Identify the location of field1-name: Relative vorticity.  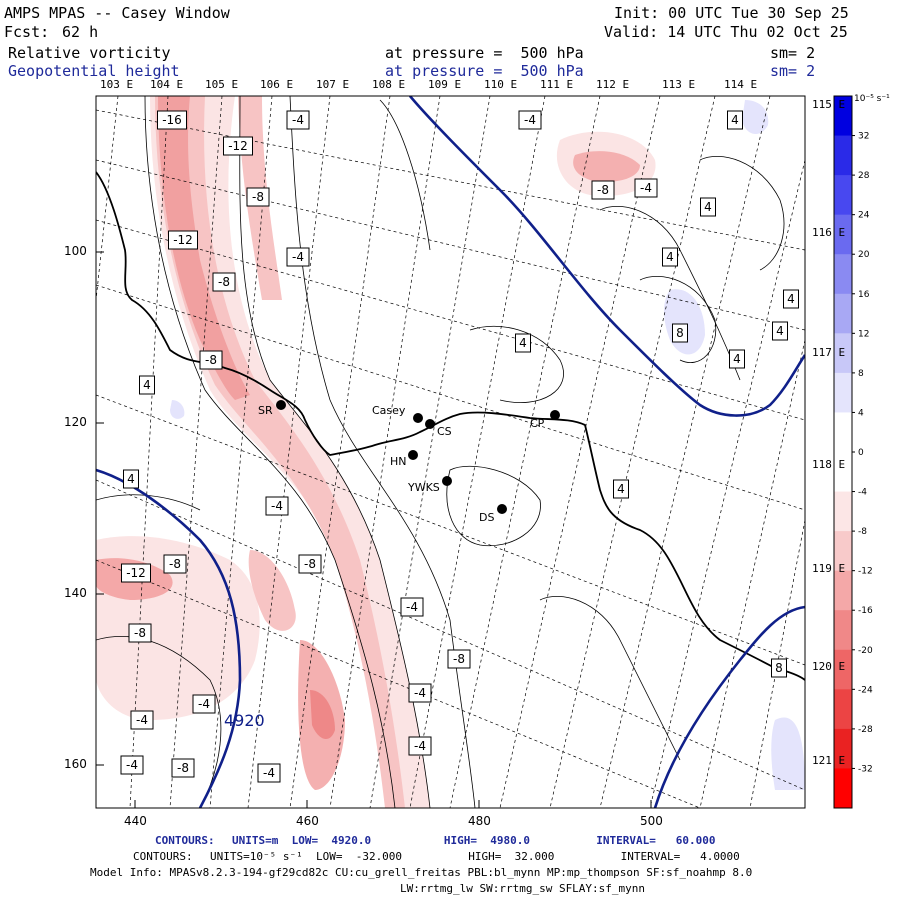
(89, 53).